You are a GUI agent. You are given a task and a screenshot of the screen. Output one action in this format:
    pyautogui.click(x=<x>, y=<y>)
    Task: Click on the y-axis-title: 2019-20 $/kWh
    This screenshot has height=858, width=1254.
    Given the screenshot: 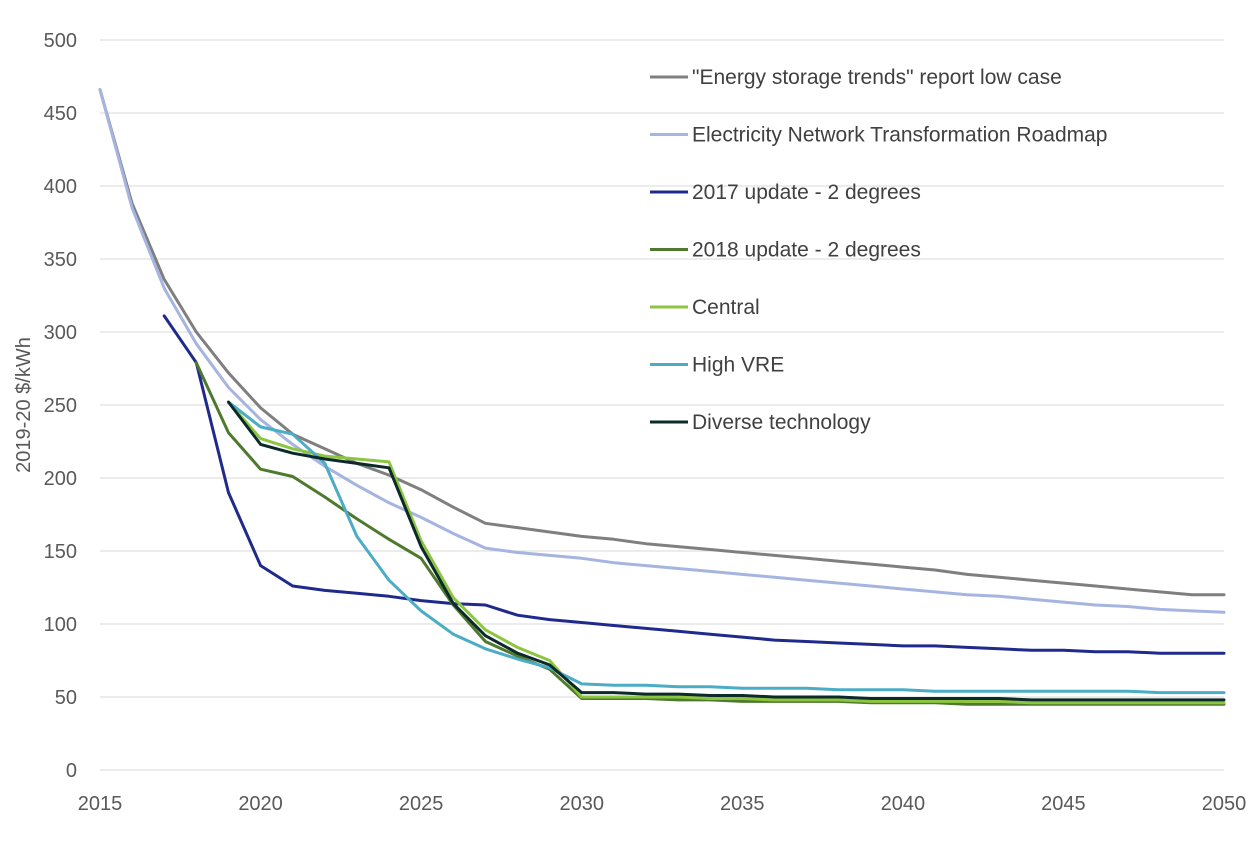 What is the action you would take?
    pyautogui.click(x=24, y=405)
    